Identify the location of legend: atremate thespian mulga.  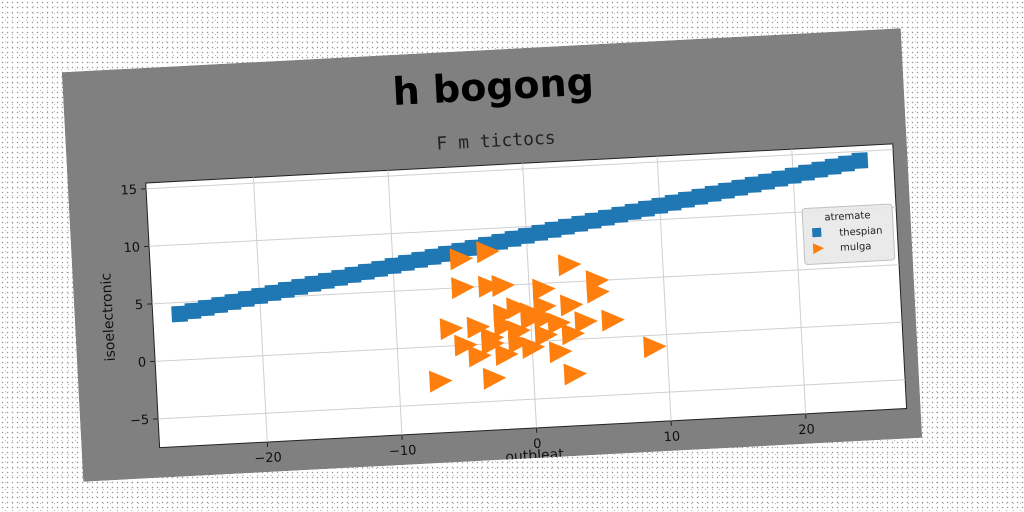
(848, 234).